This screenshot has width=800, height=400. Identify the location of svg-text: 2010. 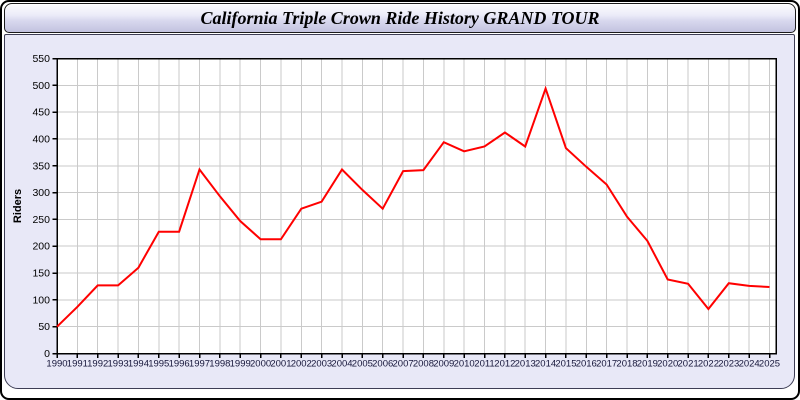
(464, 364).